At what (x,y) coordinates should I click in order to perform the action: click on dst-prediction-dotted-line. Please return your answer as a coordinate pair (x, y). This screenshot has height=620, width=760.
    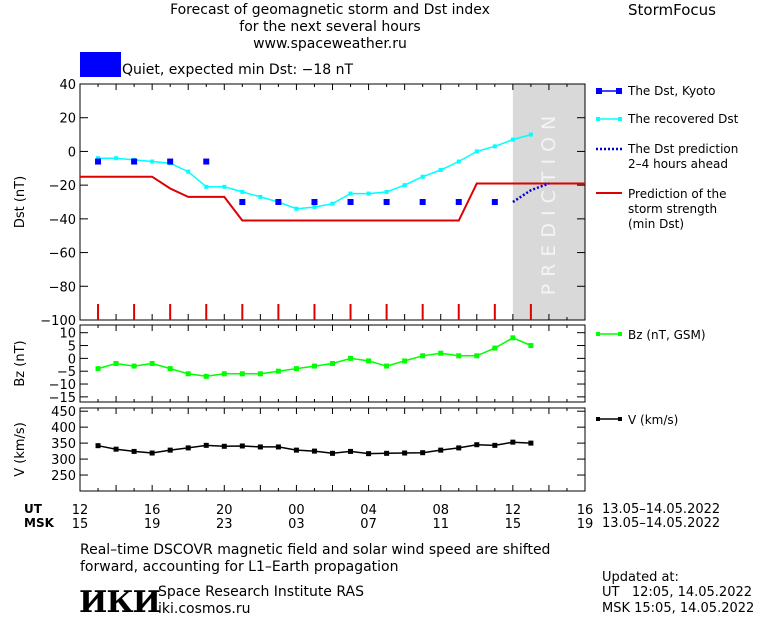
    Looking at the image, I should click on (531, 193).